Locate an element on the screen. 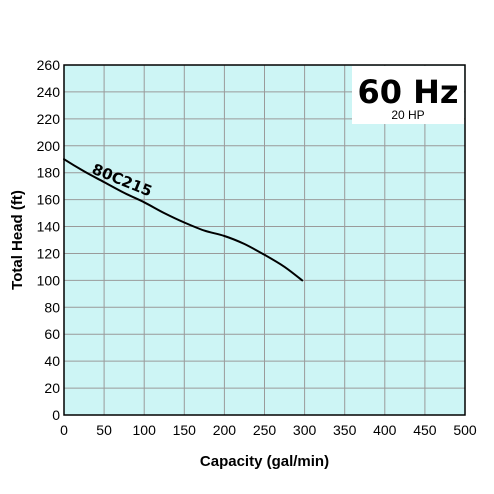  y-tick-label: 140 is located at coordinates (49, 227).